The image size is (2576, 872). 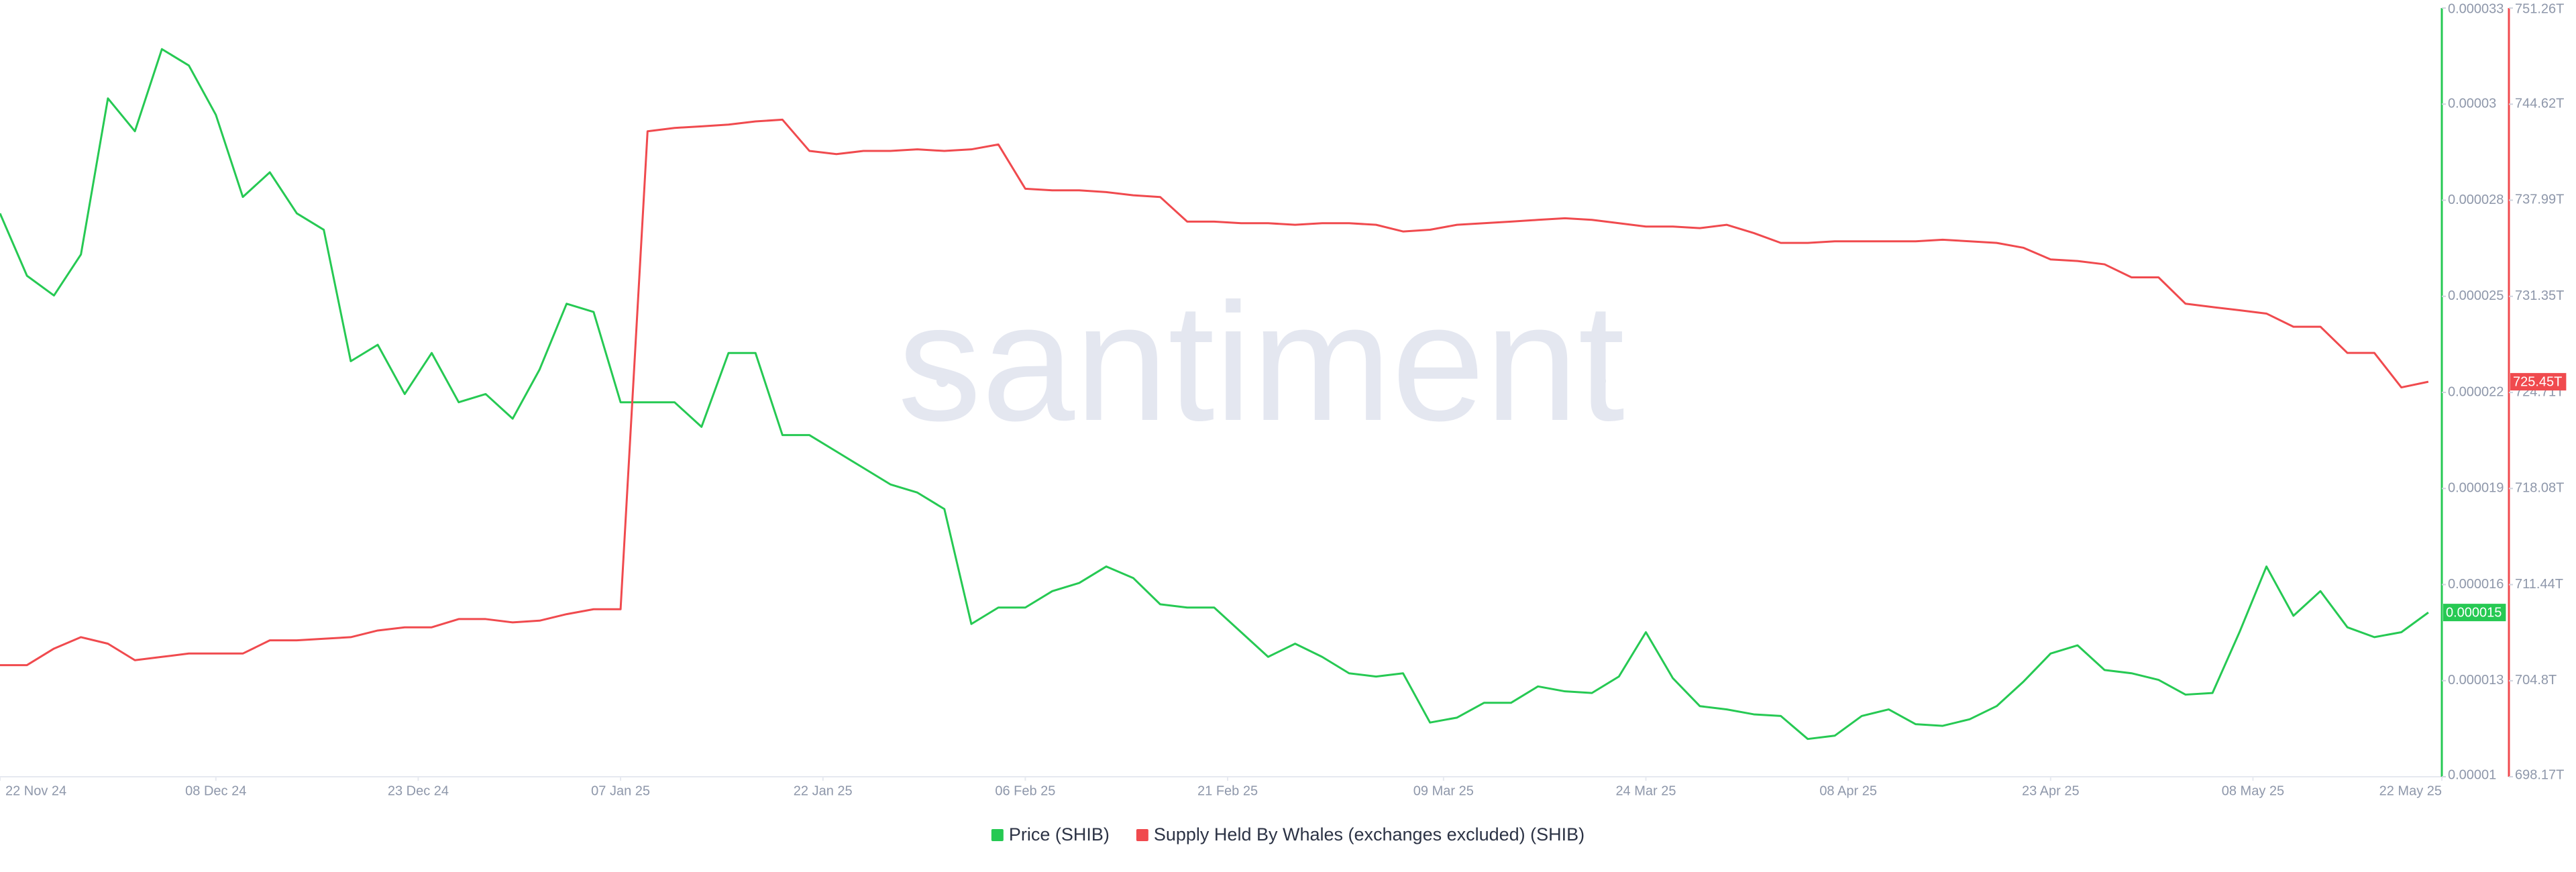 What do you see at coordinates (2476, 200) in the screenshot?
I see `y-tick-label: 0.000028` at bounding box center [2476, 200].